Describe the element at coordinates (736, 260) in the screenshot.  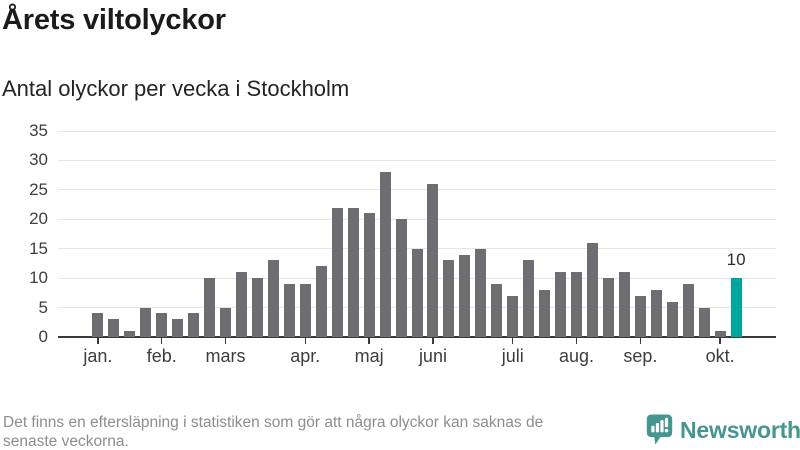
I see `highlight-value-label: 10` at that location.